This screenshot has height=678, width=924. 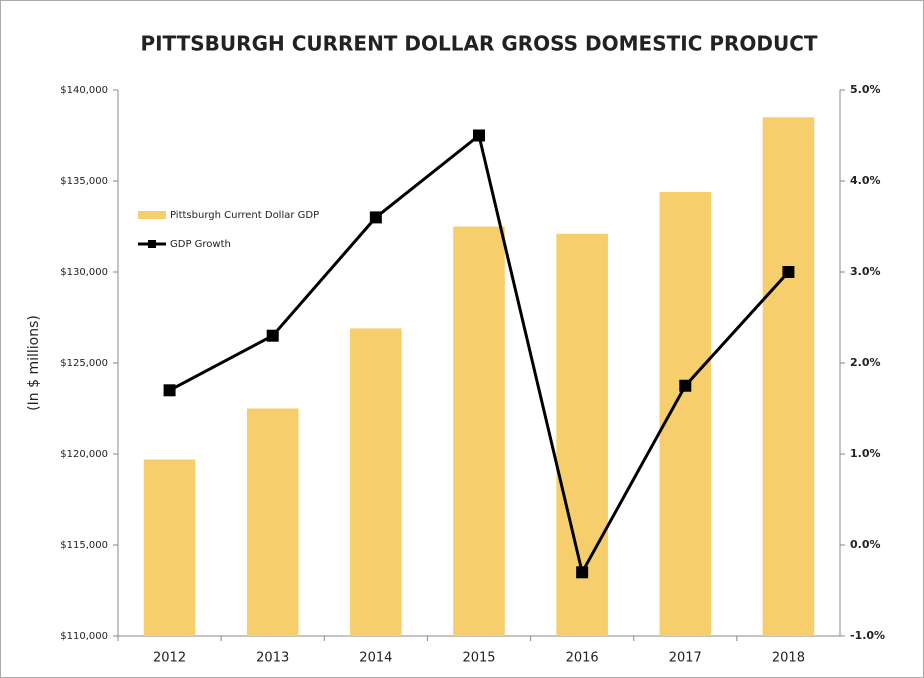 What do you see at coordinates (865, 89) in the screenshot?
I see `y2-tick-label: 5.0%` at bounding box center [865, 89].